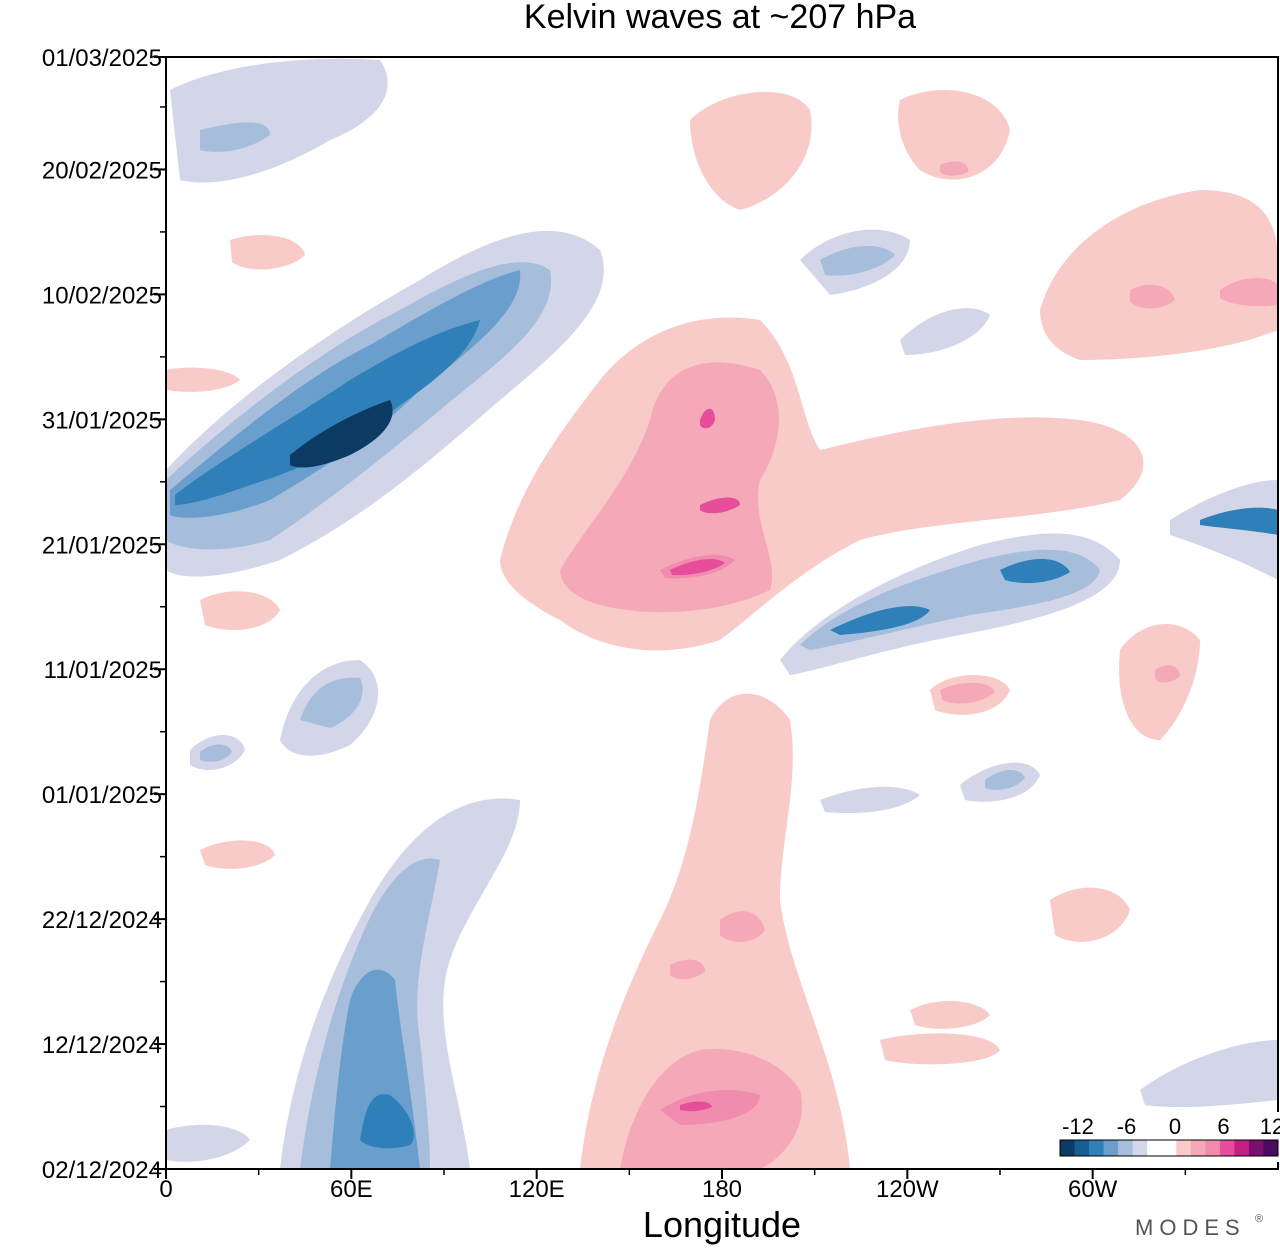 The height and width of the screenshot is (1248, 1280). What do you see at coordinates (102, 545) in the screenshot?
I see `y-tick-label: 21/01/2025` at bounding box center [102, 545].